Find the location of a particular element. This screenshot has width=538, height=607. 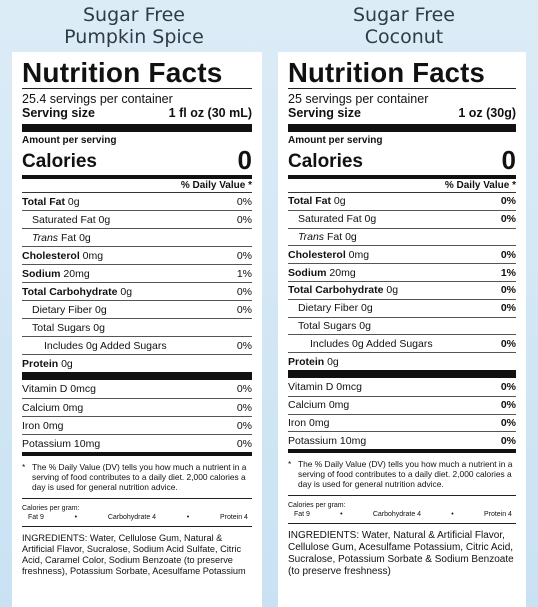

nutrient-name: Cholesterol 0mg is located at coordinates (62, 256).